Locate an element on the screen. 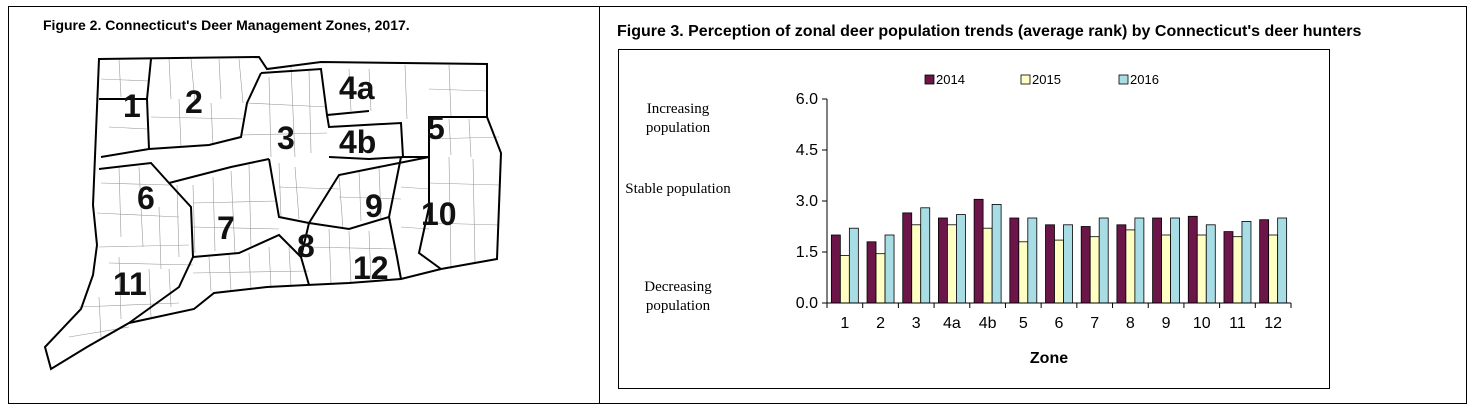 This screenshot has width=1475, height=408. bar-series is located at coordinates (1059, 251).